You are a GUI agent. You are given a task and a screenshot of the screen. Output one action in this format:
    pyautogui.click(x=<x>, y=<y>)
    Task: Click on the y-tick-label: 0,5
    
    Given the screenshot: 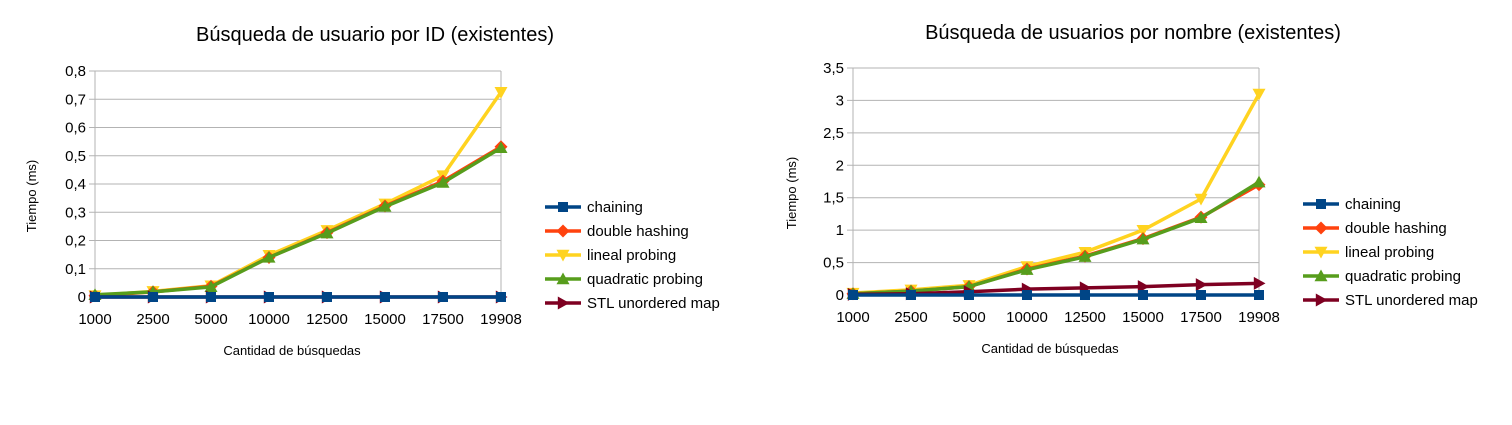 What is the action you would take?
    pyautogui.click(x=75, y=156)
    